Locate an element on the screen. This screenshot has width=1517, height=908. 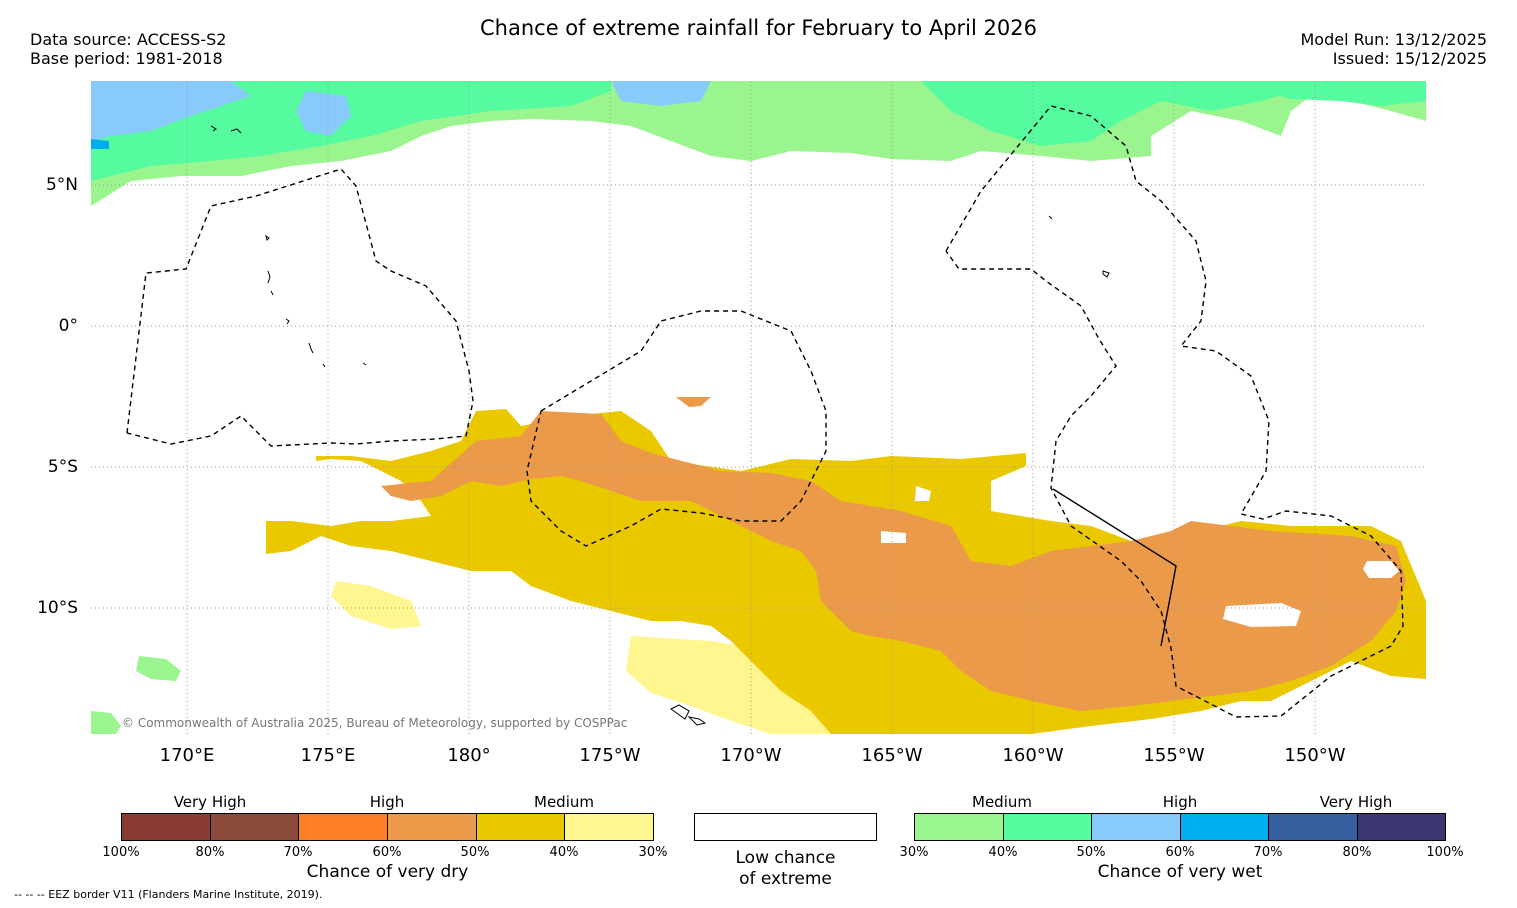
lon-label-150w: 150°W is located at coordinates (1315, 755).